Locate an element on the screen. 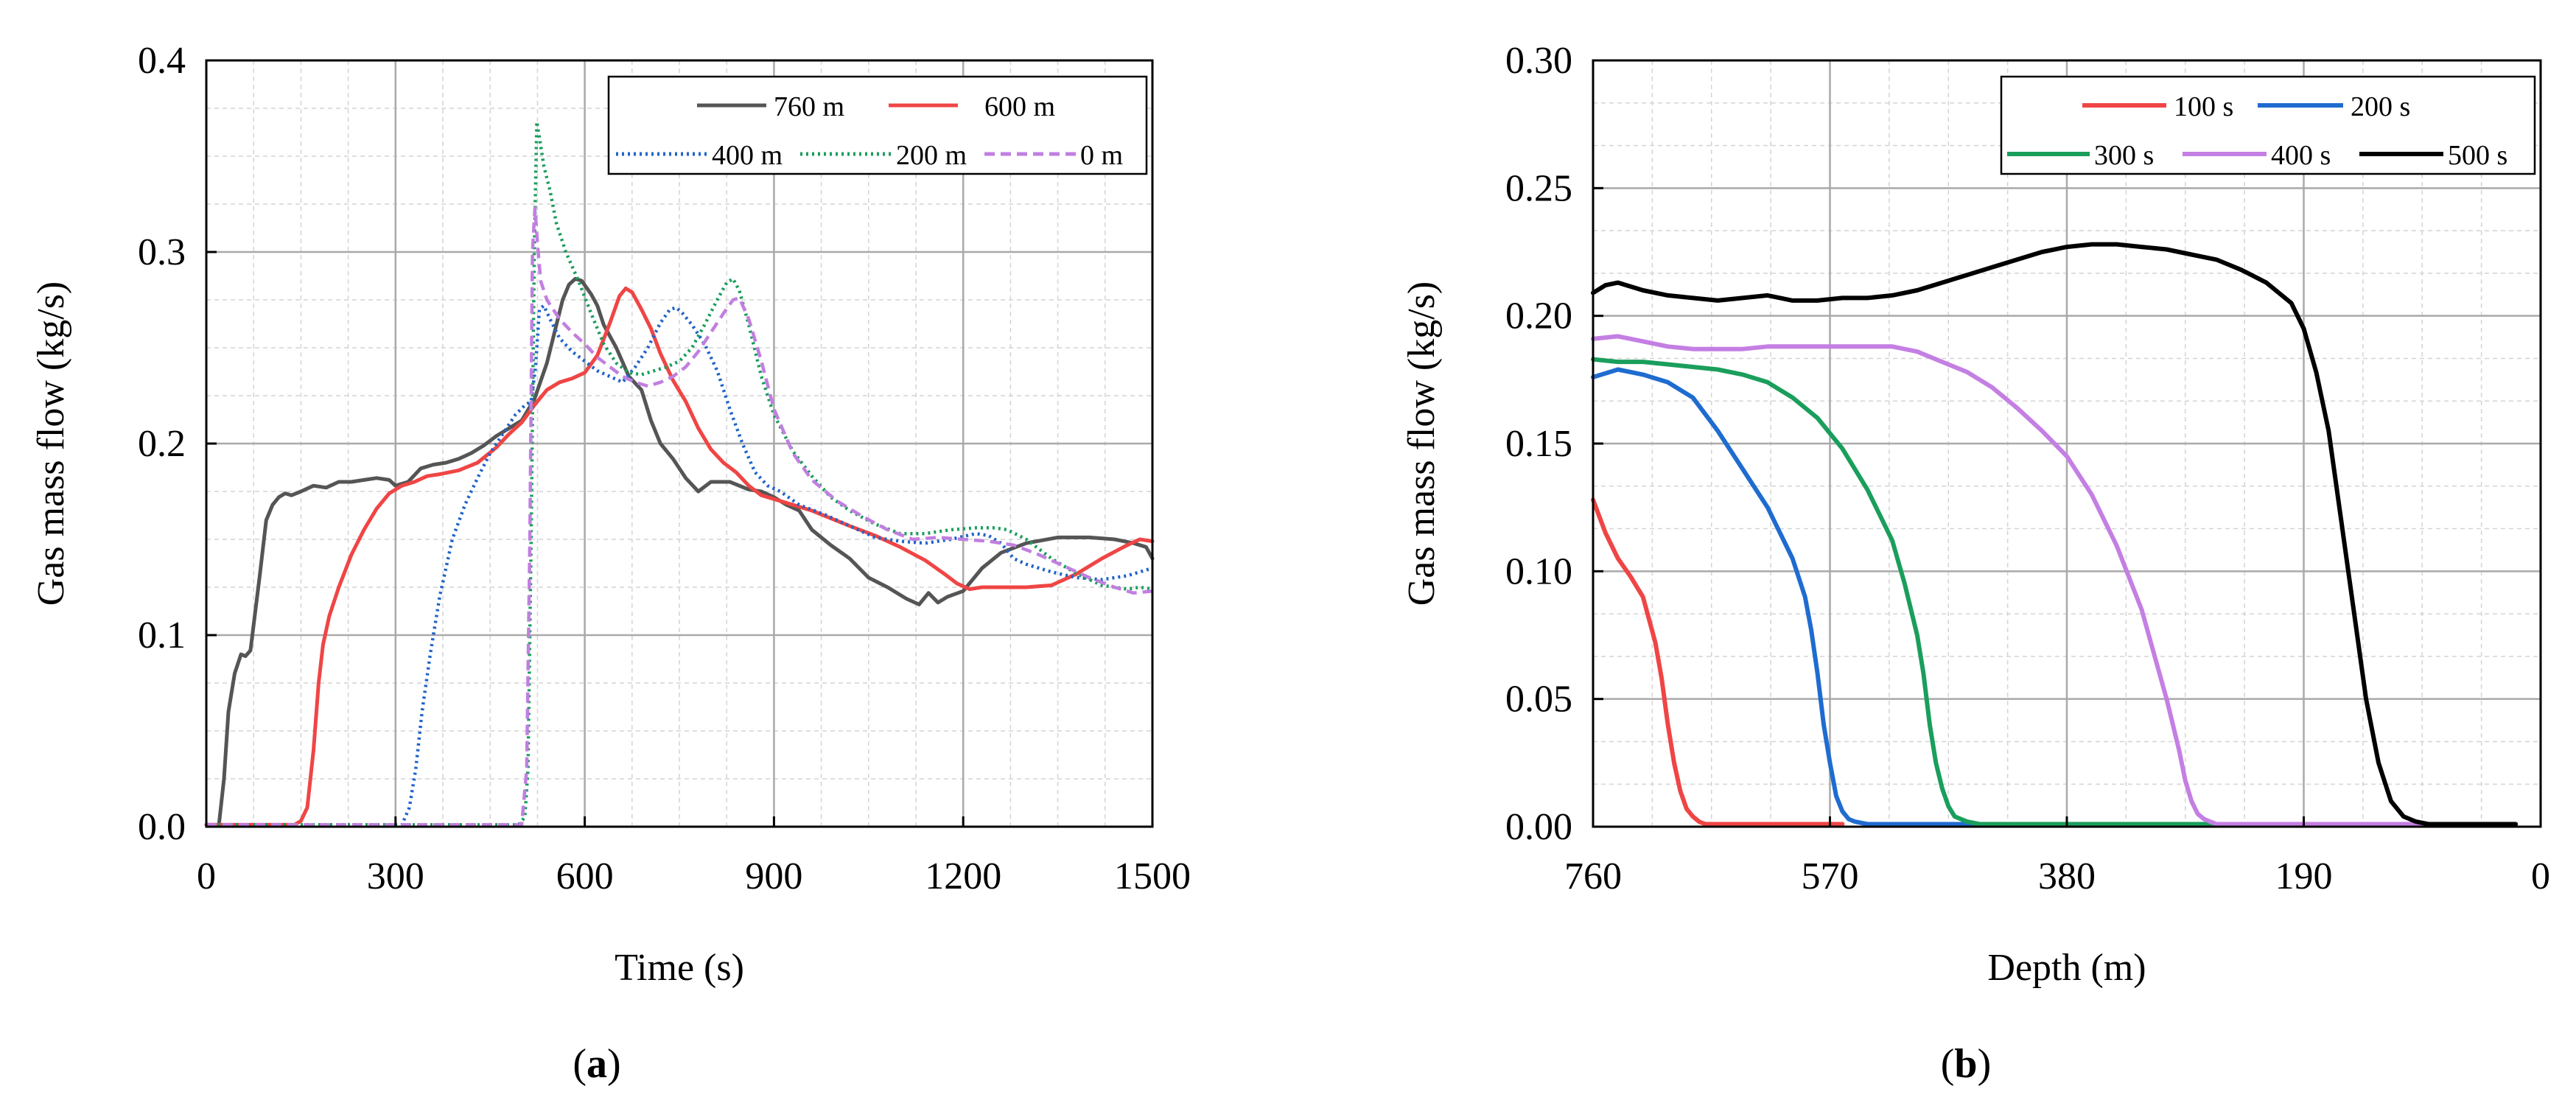 The image size is (2576, 1103). x-tick-label: 600 is located at coordinates (585, 876).